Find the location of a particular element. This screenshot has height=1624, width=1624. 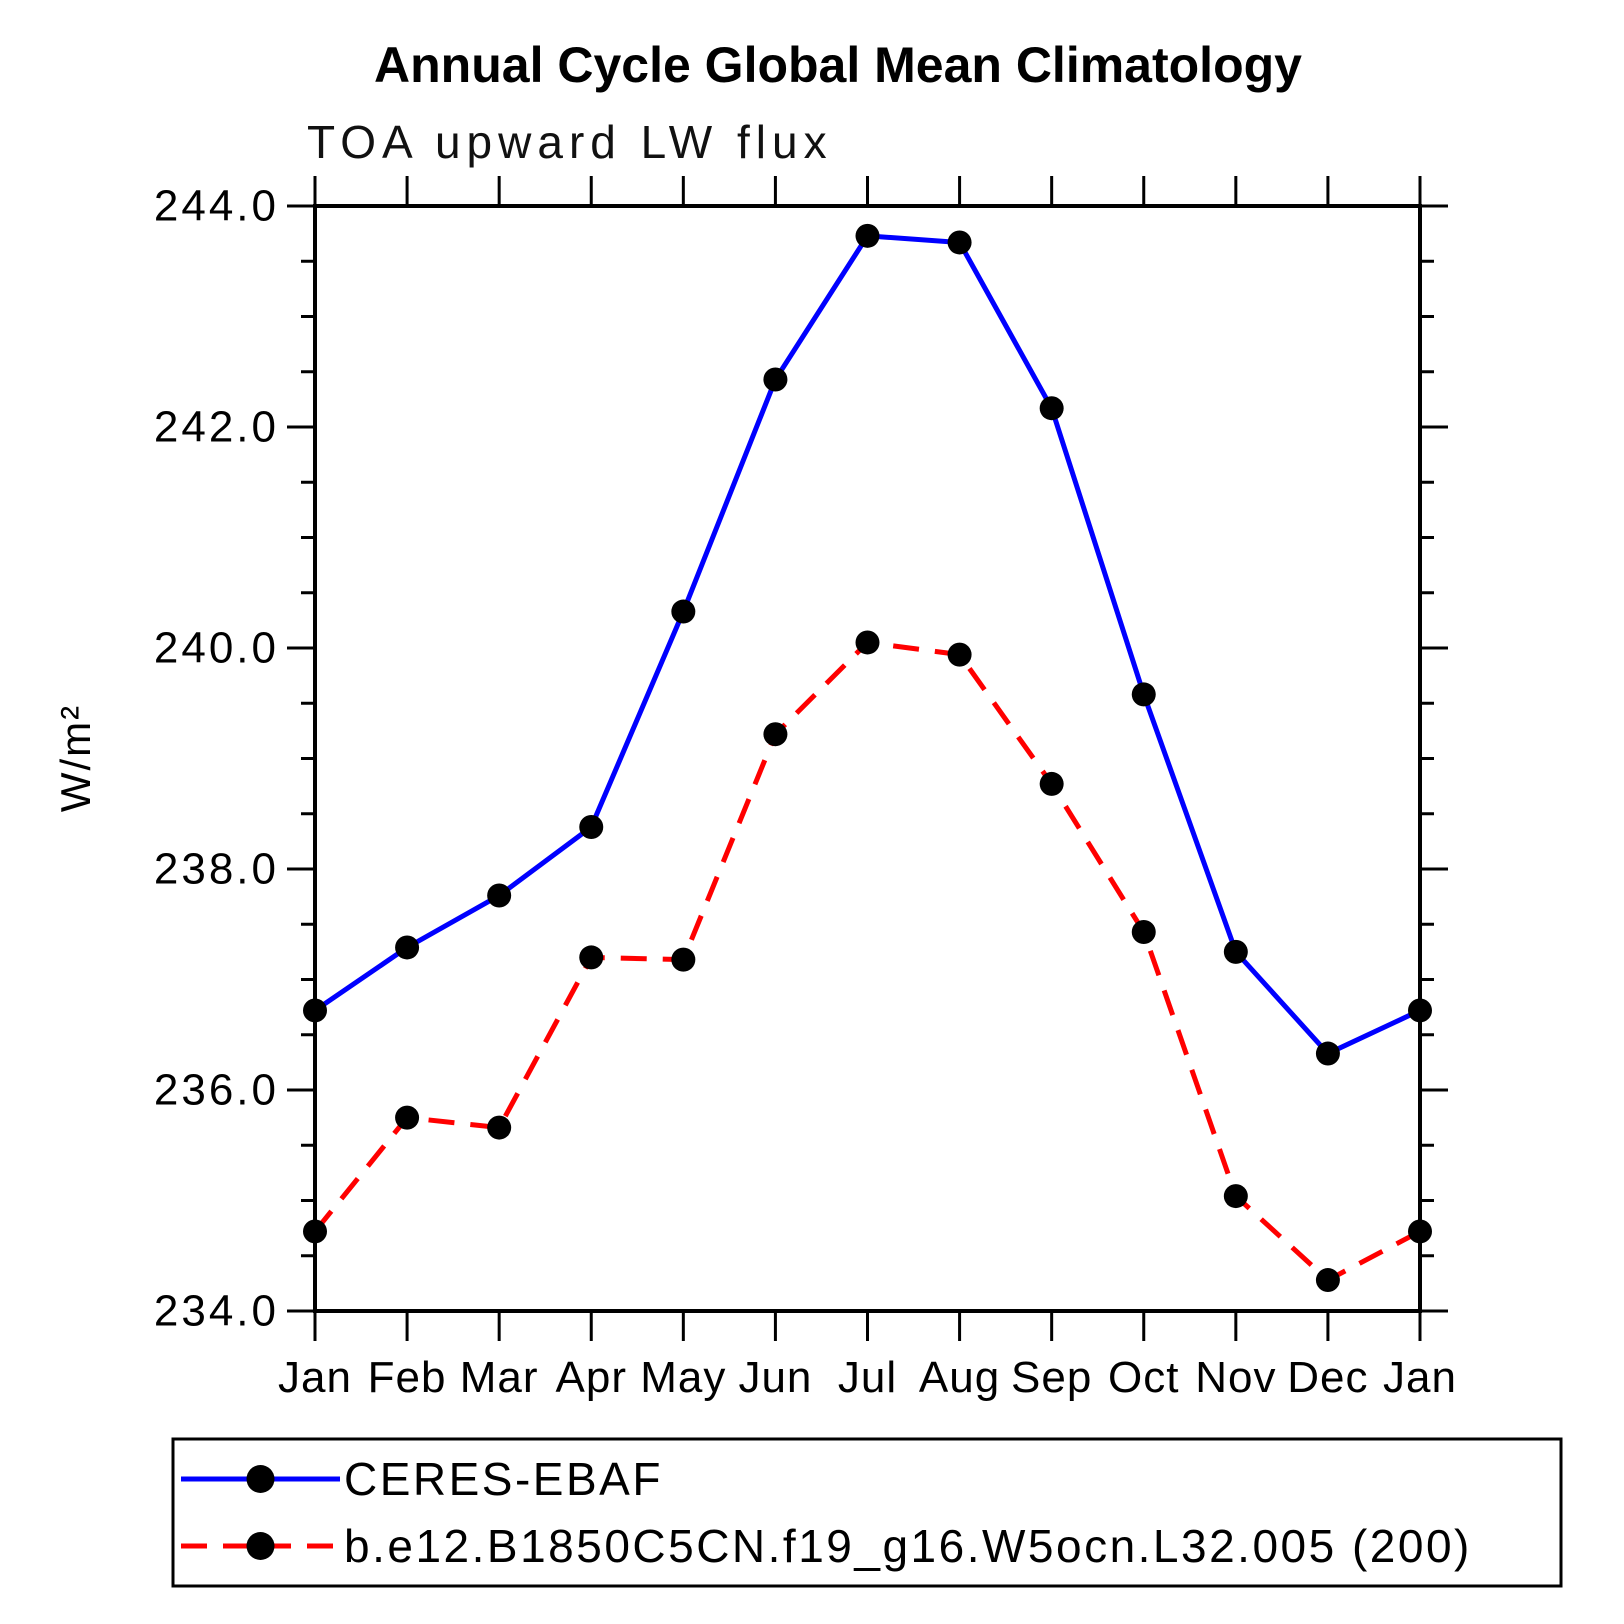

x-tick-label: May is located at coordinates (683, 1377).